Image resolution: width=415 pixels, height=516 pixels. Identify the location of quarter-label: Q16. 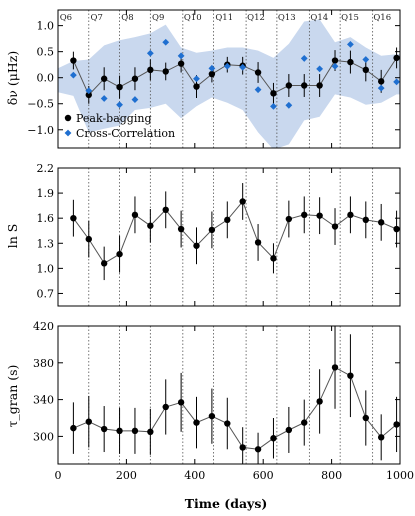
(382, 18).